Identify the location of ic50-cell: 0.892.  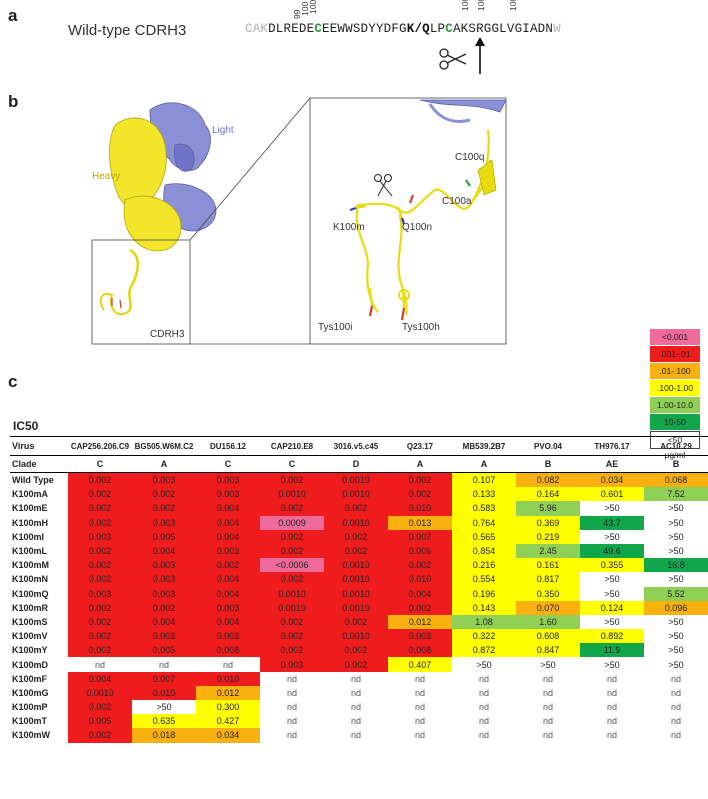
(612, 636).